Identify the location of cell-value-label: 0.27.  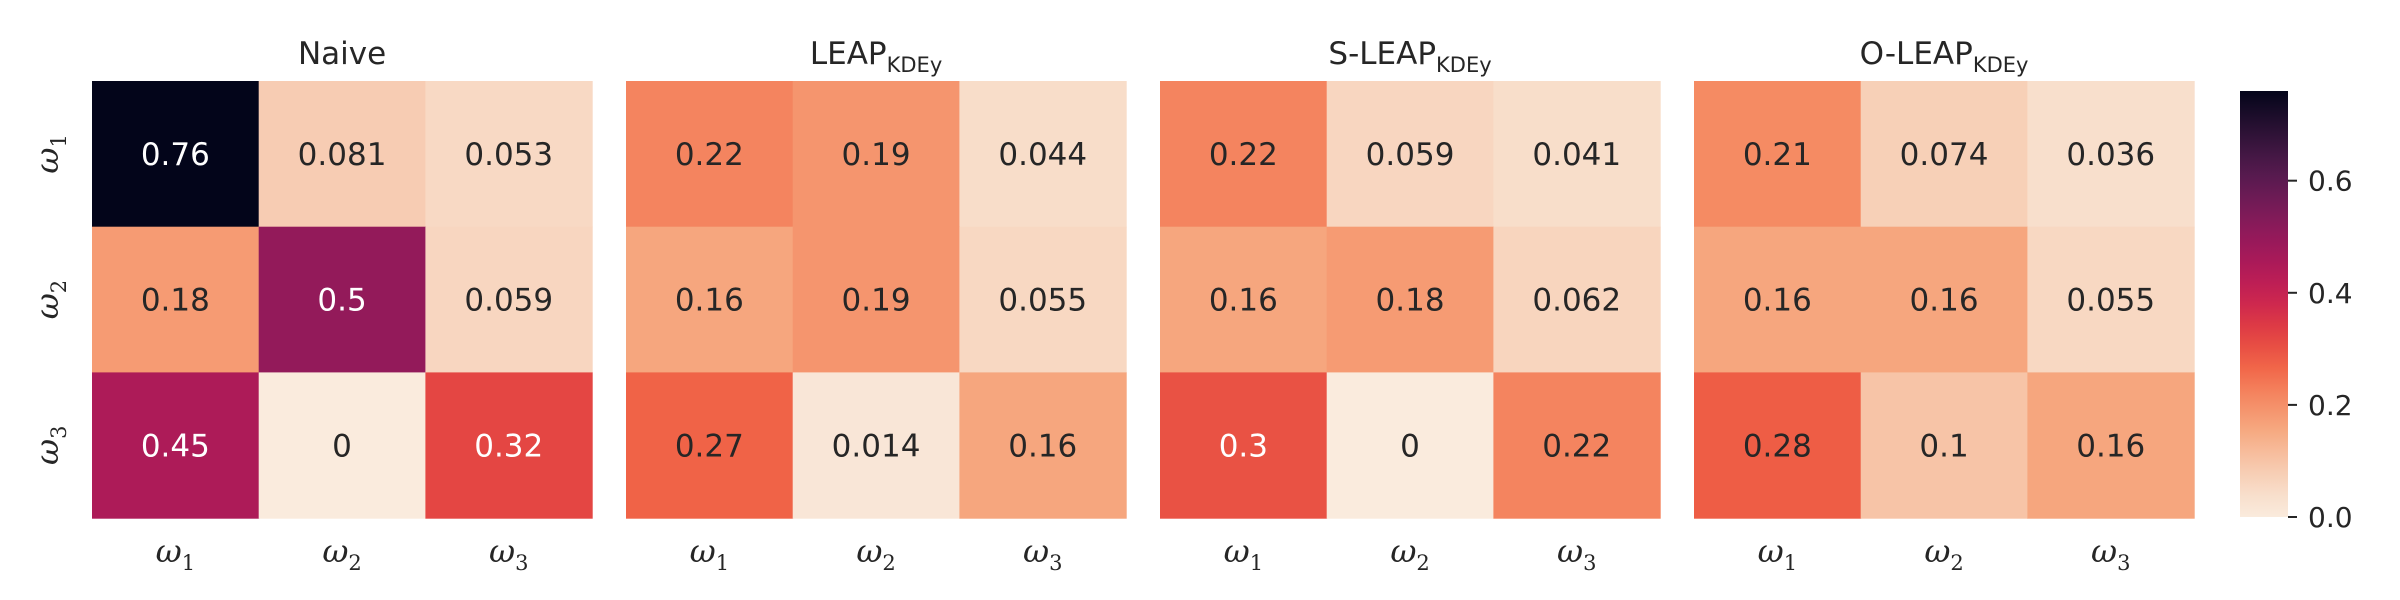
(709, 446).